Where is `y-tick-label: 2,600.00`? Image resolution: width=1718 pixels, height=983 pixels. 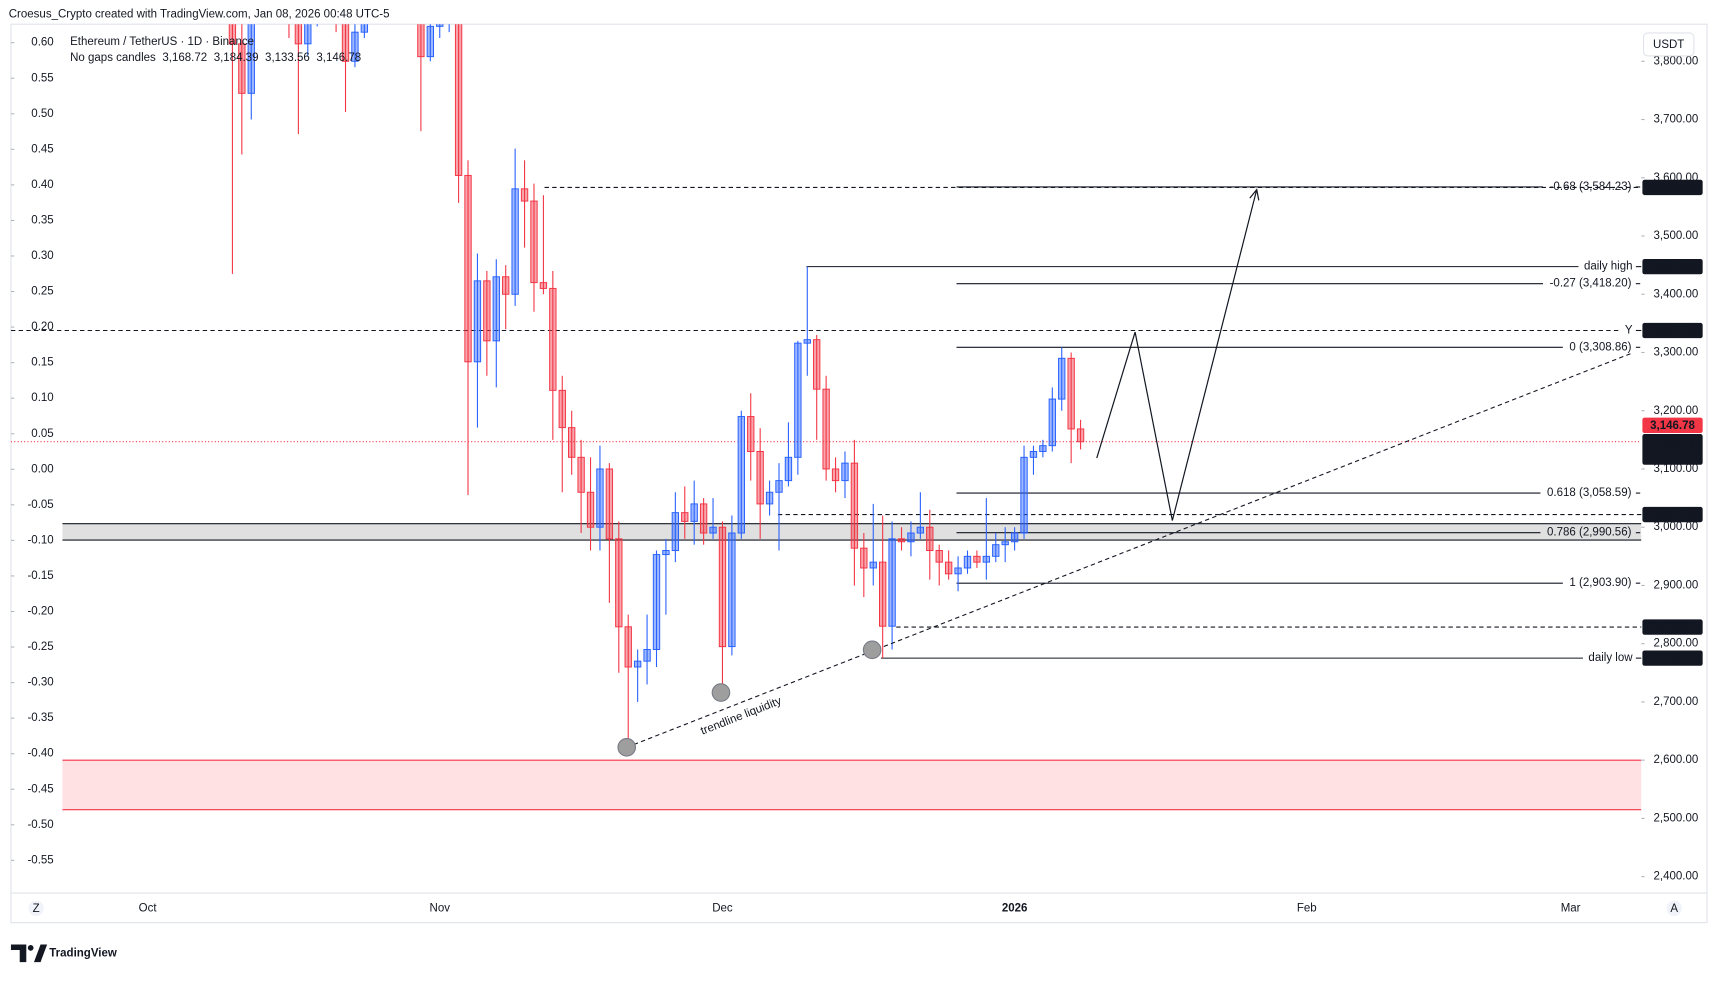
y-tick-label: 2,600.00 is located at coordinates (1676, 760).